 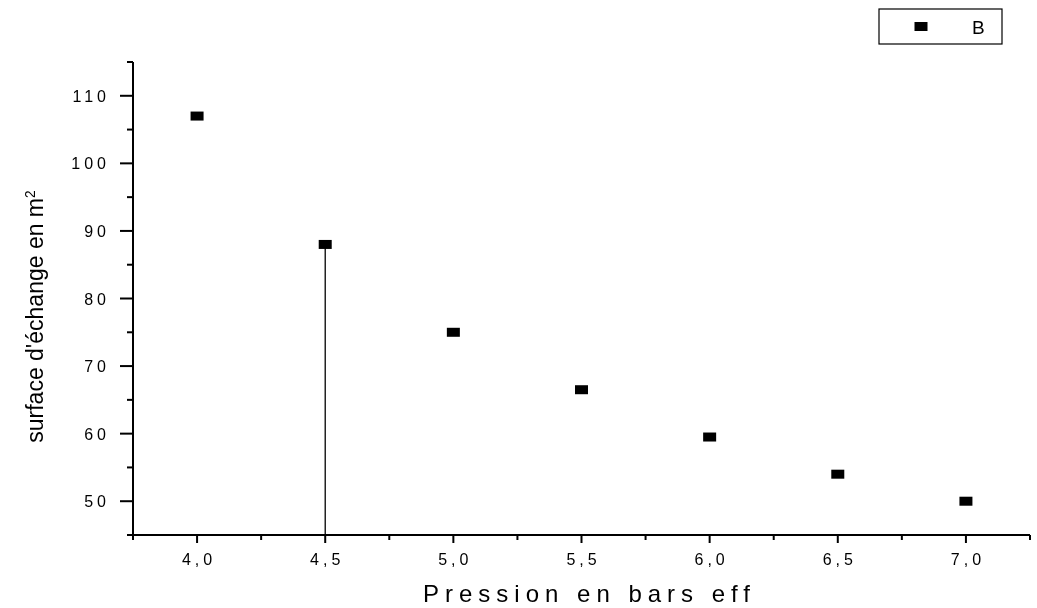 I want to click on x-tick-label: 6,0, so click(x=711, y=559).